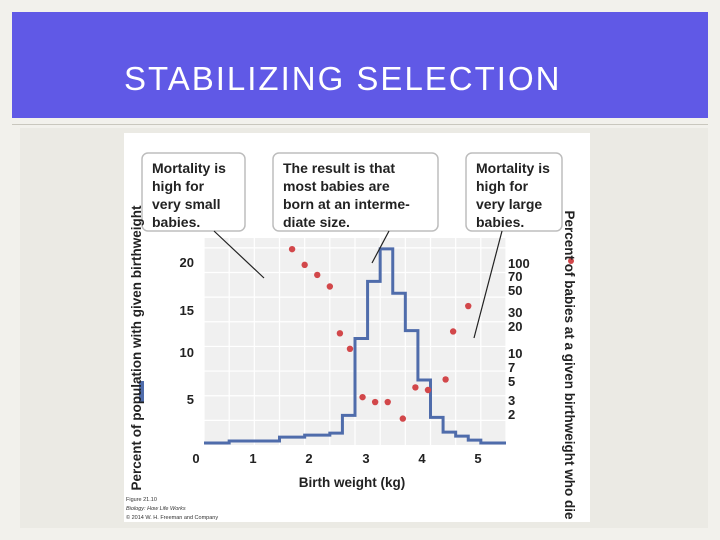  Describe the element at coordinates (308, 458) in the screenshot. I see `x-tick-label: 2` at that location.